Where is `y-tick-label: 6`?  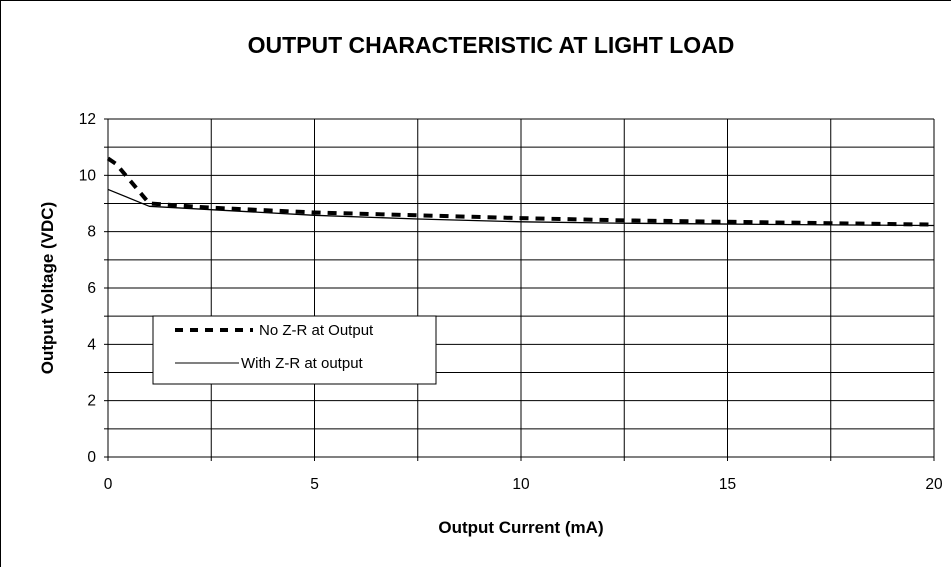
y-tick-label: 6 is located at coordinates (91, 288).